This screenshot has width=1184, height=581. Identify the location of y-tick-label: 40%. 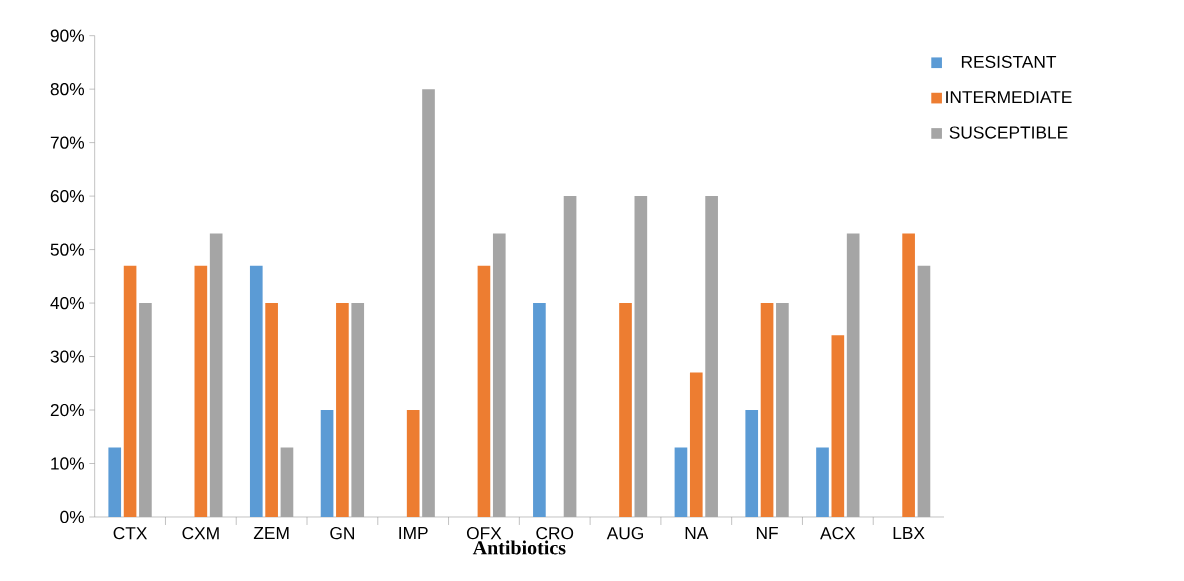
(67, 303).